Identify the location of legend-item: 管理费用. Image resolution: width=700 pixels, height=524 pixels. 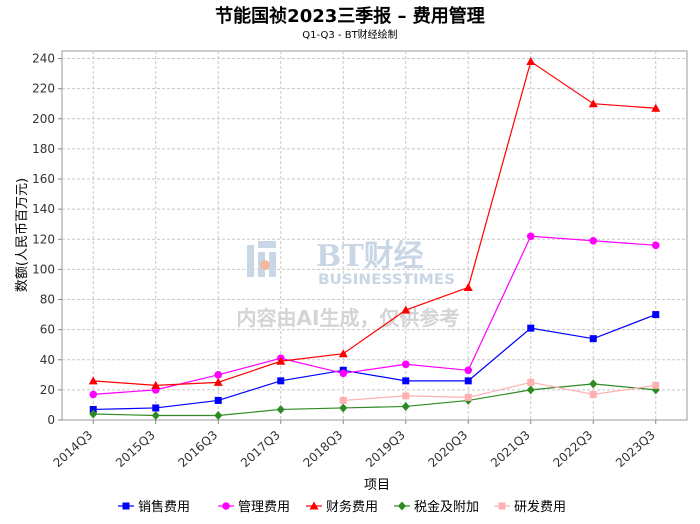
(254, 507).